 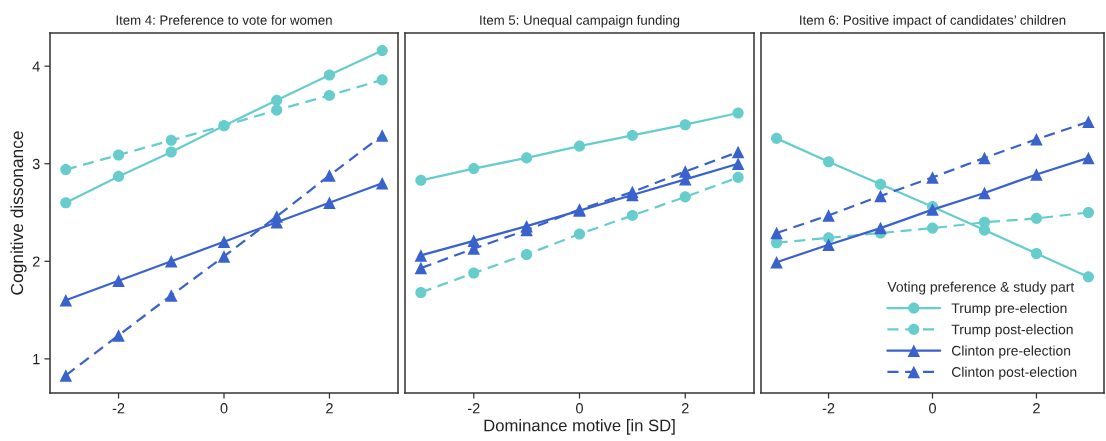 I want to click on y-tick-label: 4, so click(x=36, y=66).